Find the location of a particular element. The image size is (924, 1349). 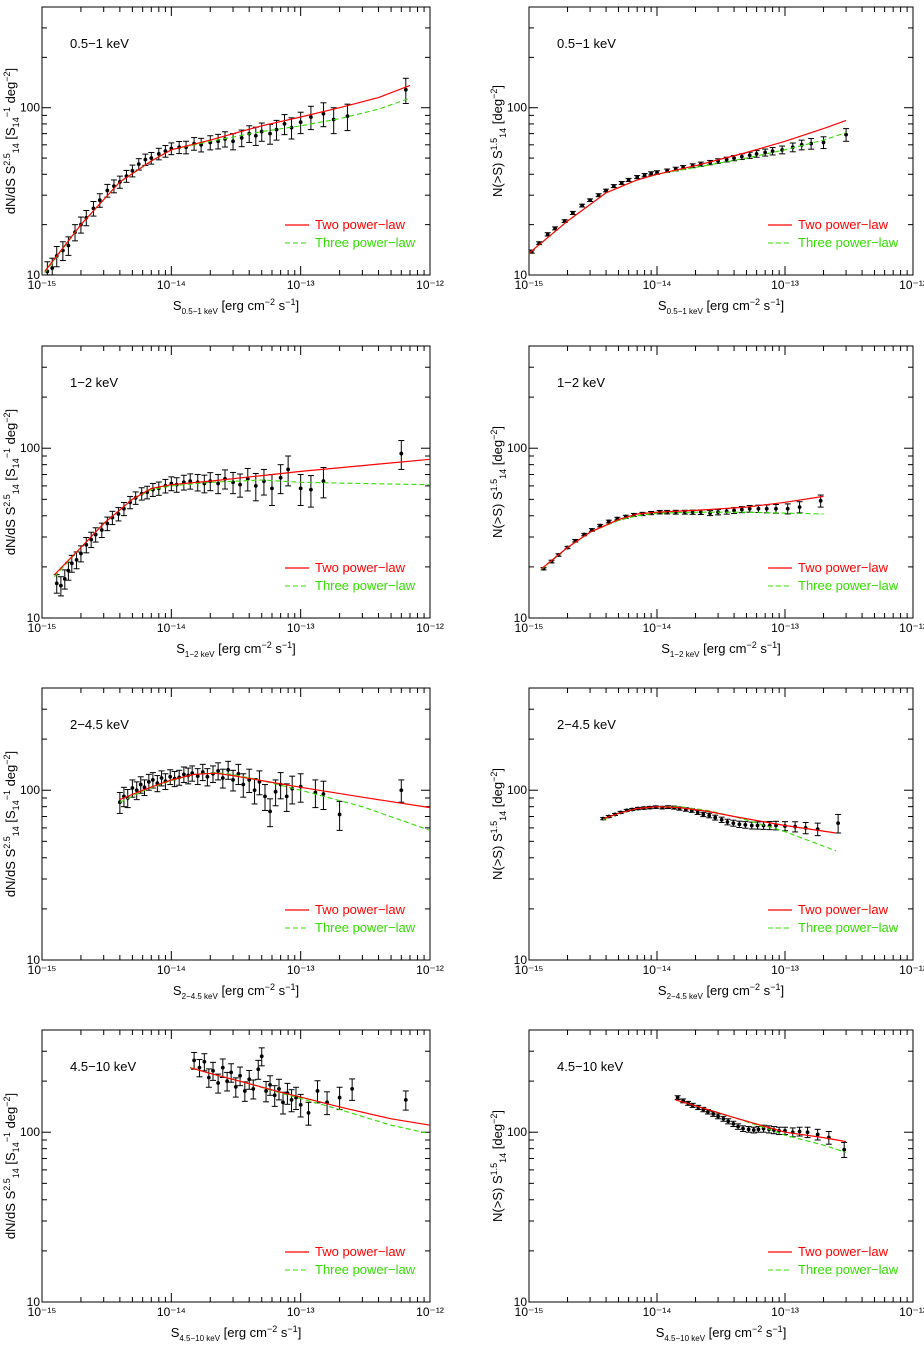

y-title-sub: 14 is located at coordinates (503, 816).